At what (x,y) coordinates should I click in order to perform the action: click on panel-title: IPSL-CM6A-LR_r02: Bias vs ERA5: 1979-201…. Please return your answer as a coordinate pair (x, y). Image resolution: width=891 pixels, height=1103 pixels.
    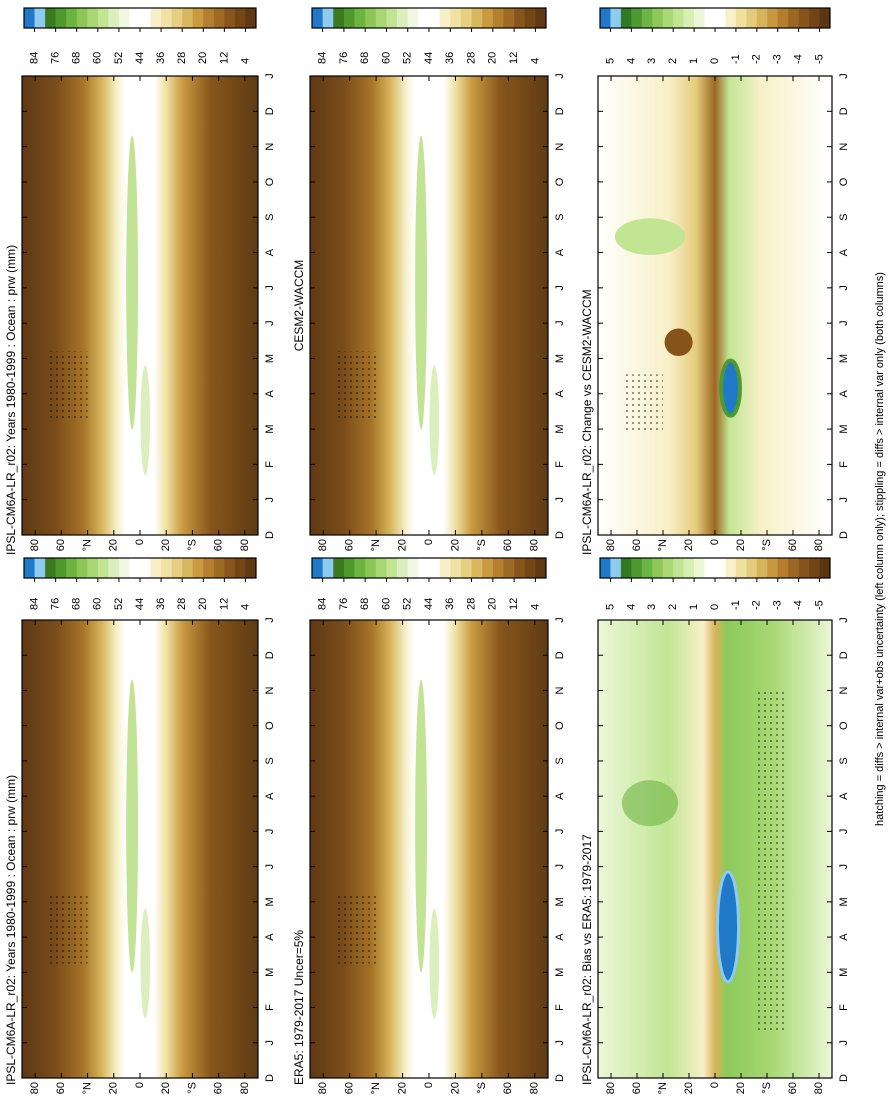
    Looking at the image, I should click on (587, 959).